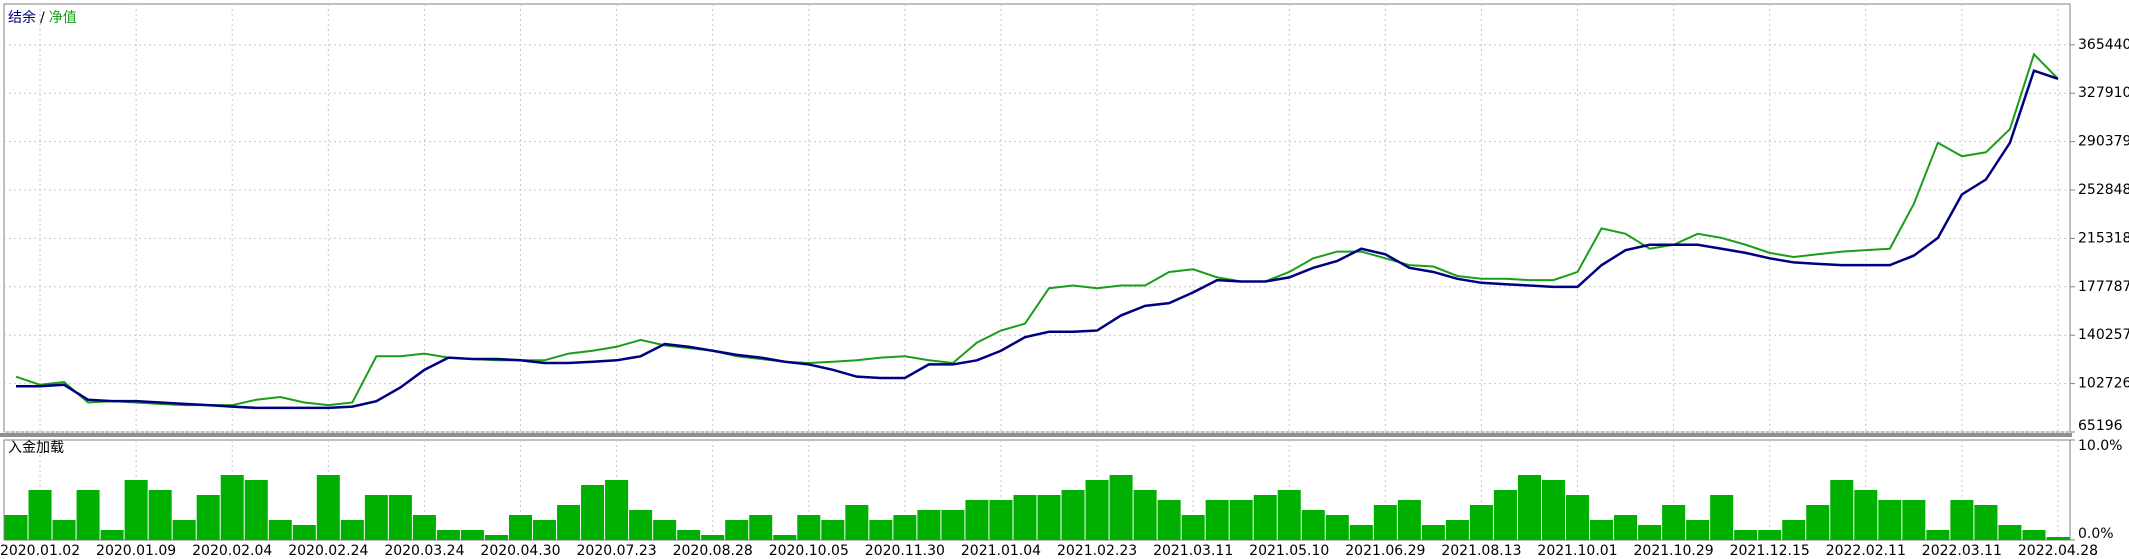  Describe the element at coordinates (1036, 435) in the screenshot. I see `panel-separator` at that location.